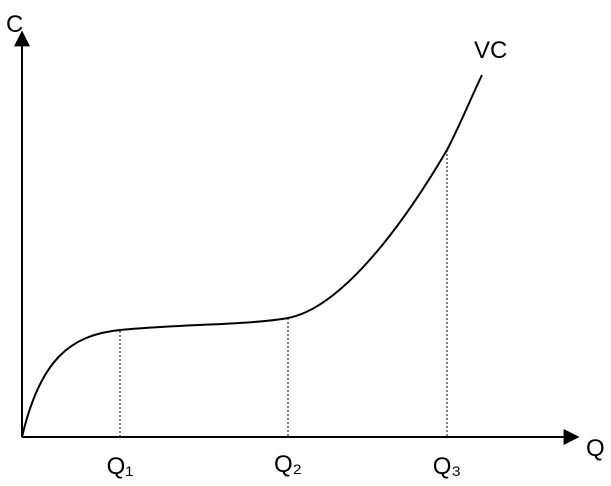  I want to click on quantity-label: Q₁, so click(120, 466).